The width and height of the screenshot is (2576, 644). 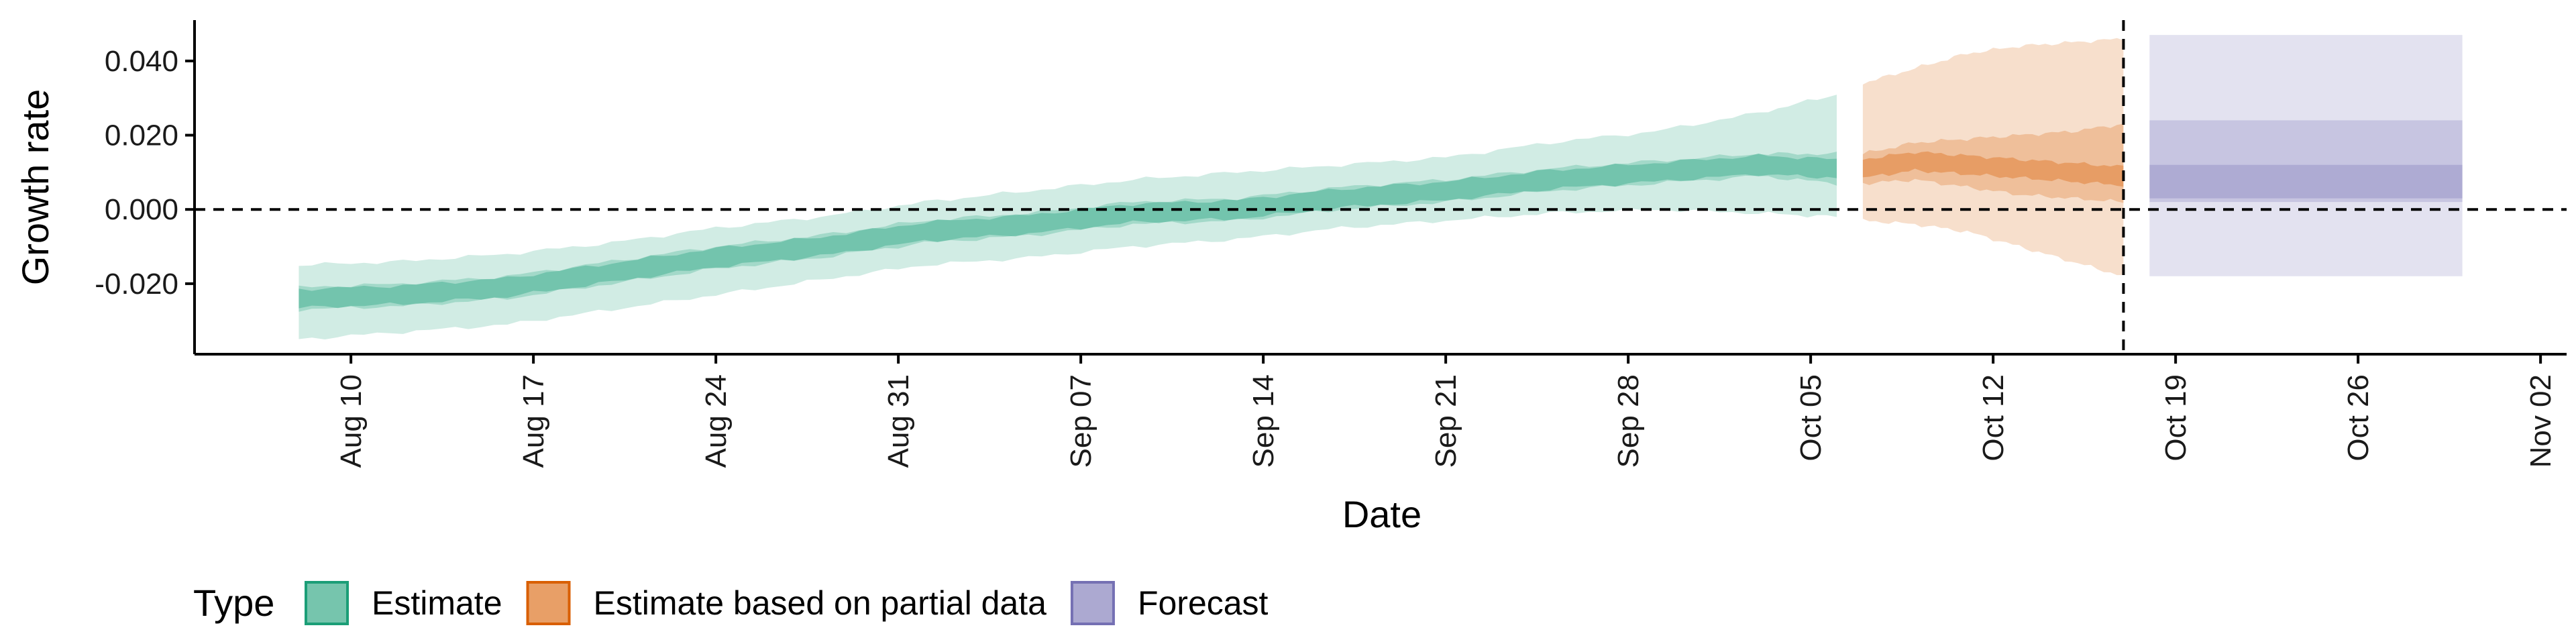 I want to click on legend-key-estimate, so click(x=327, y=603).